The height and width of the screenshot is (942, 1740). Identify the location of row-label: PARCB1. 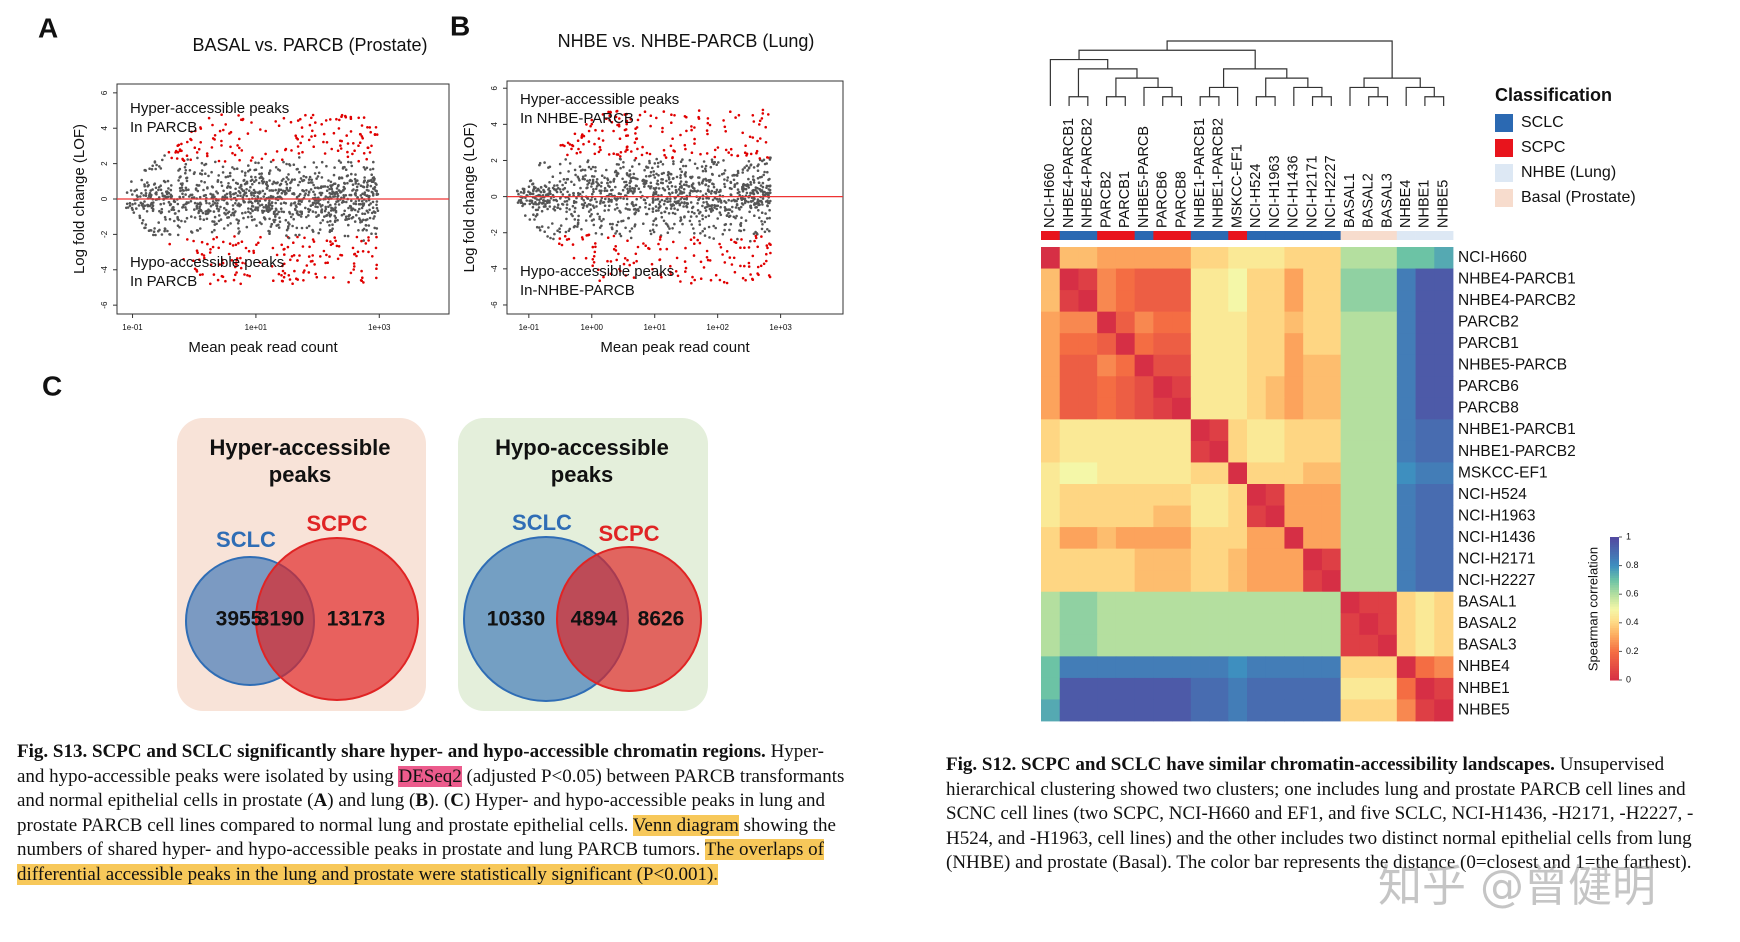
(1488, 343).